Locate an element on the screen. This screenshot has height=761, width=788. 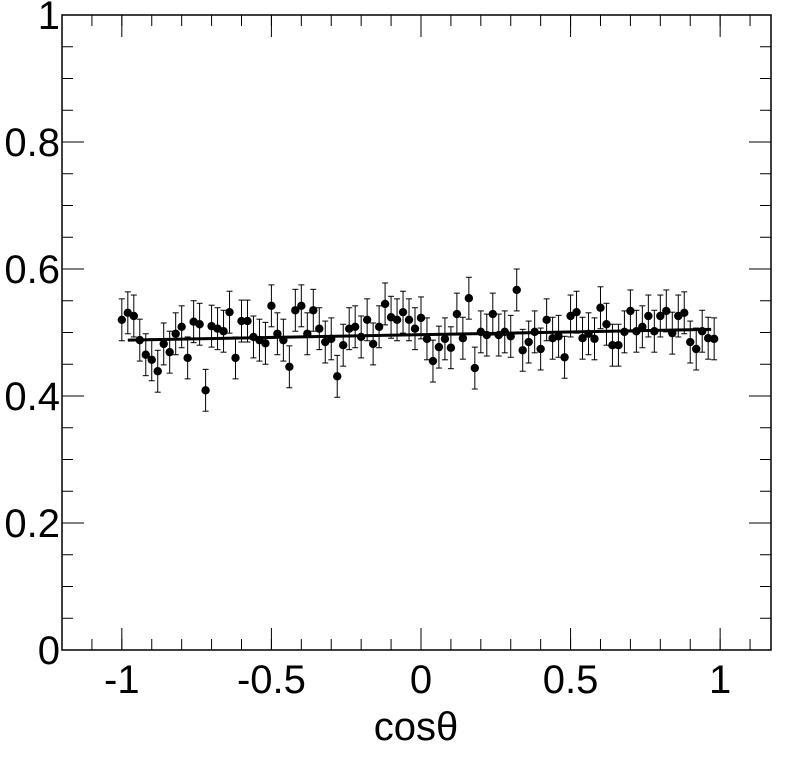
x-tick-label: -0.5 is located at coordinates (271, 680).